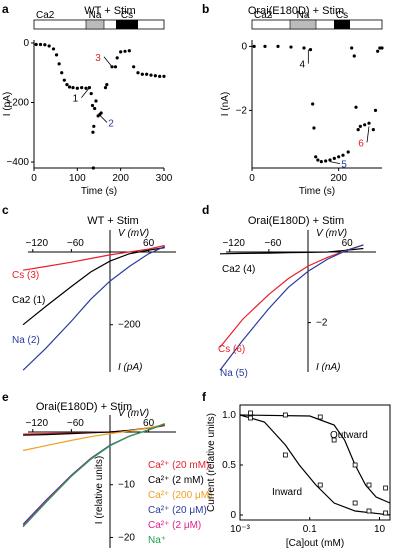 The image size is (400, 557). I want to click on x-tick-label: 10, so click(380, 529).